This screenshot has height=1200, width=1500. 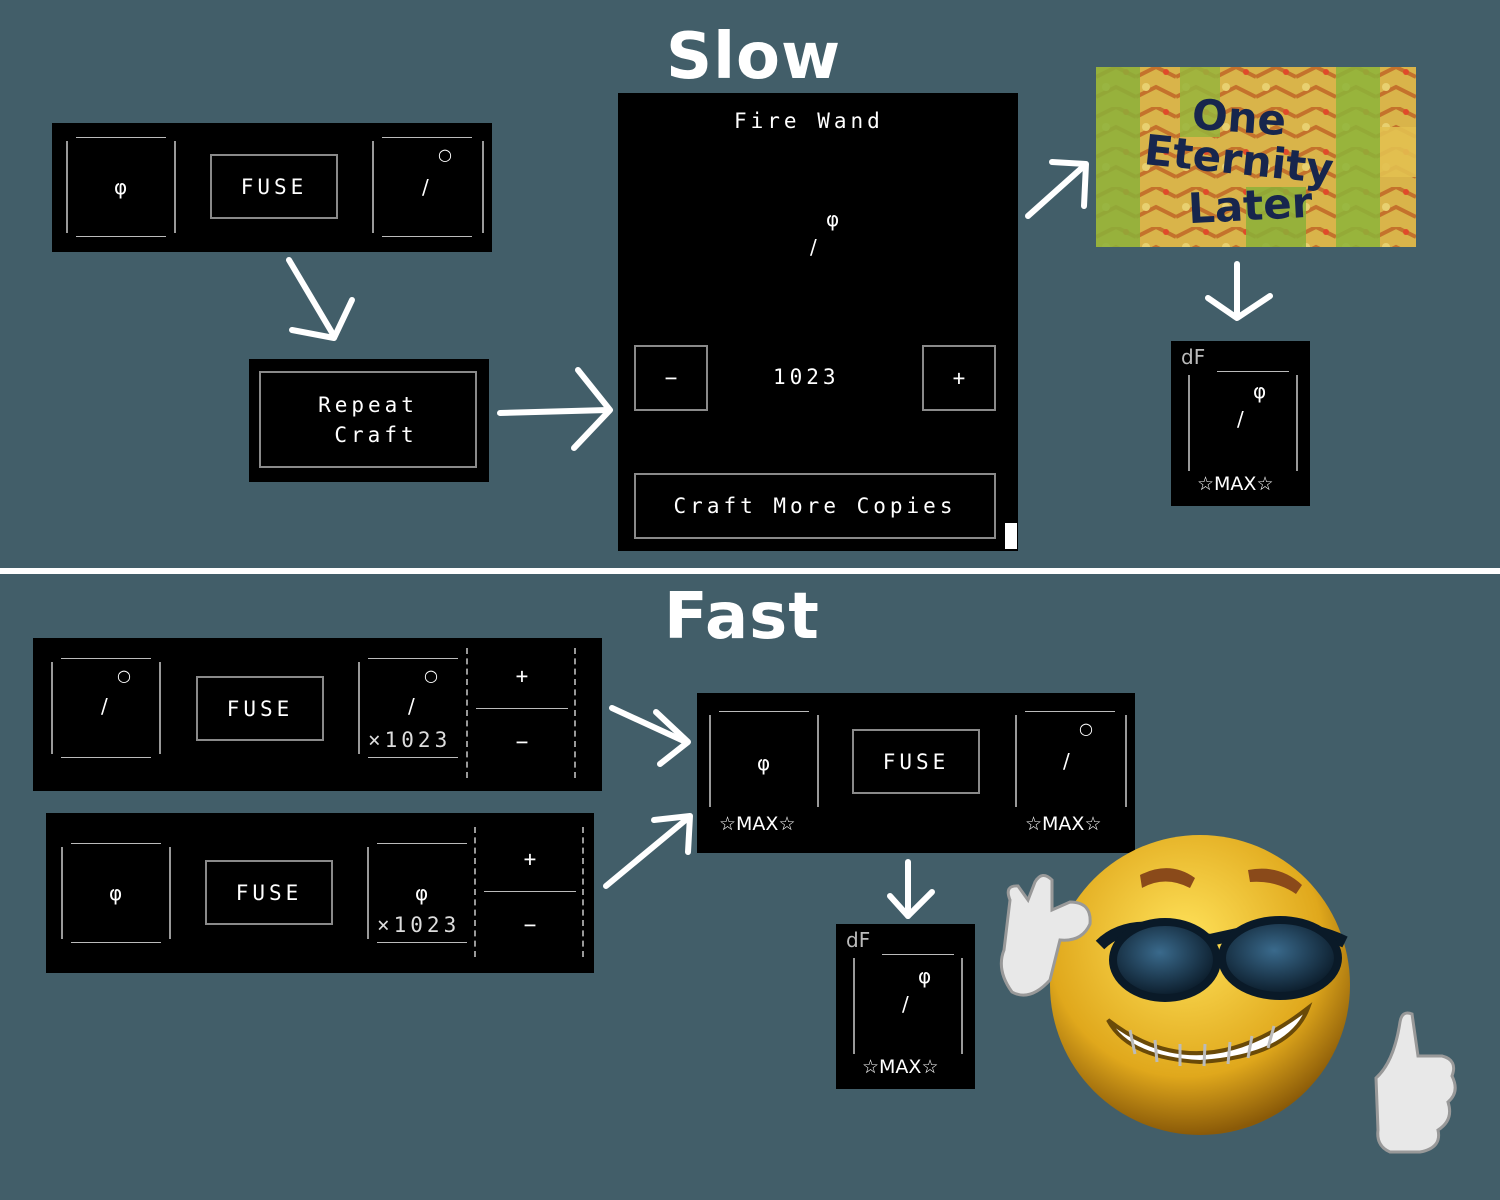 I want to click on section-divider, so click(x=750, y=571).